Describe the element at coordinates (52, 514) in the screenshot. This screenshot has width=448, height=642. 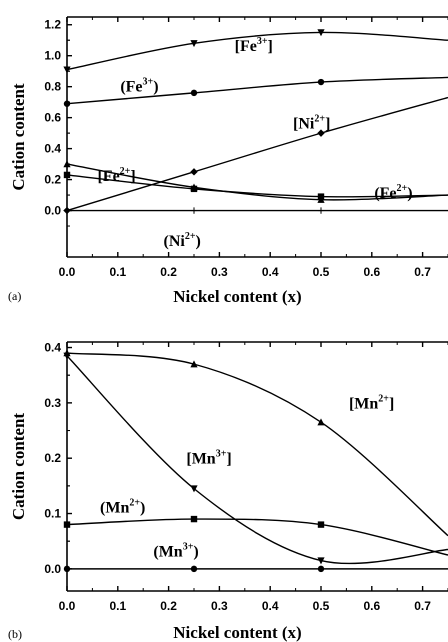
I see `y-tick-label: 0.1` at that location.